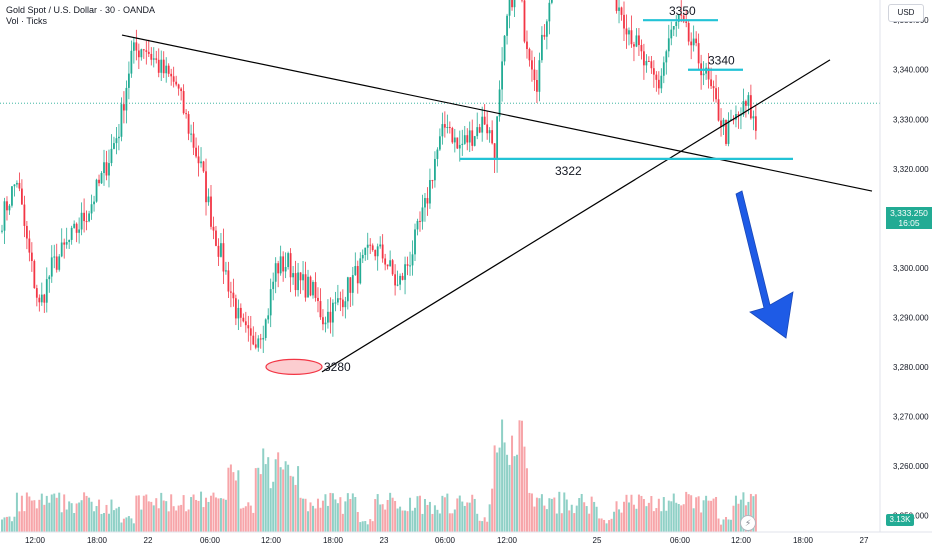 The width and height of the screenshot is (932, 550). Describe the element at coordinates (81, 10) in the screenshot. I see `symbol-title: Gold Spot / U.S. Dollar · 30 · OANDA` at that location.